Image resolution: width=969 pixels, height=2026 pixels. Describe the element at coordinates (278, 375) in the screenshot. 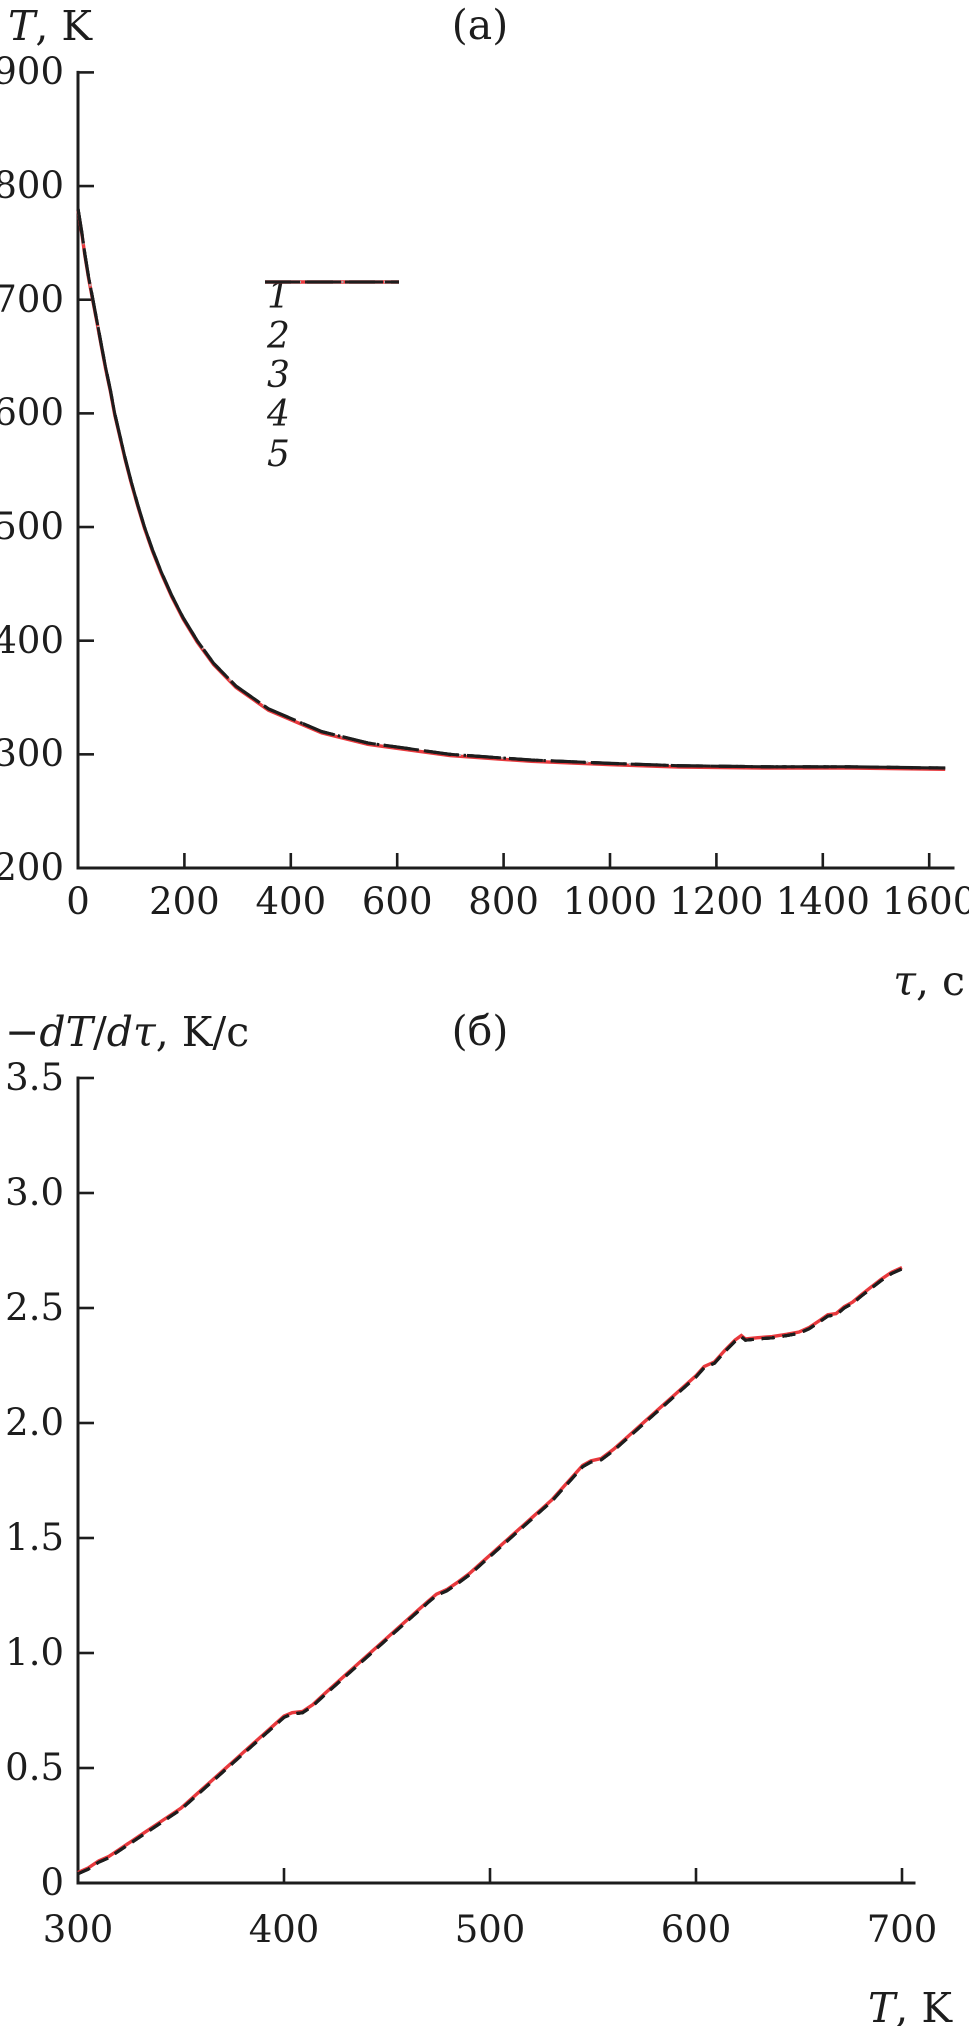

I see `legend-item-label: 3` at that location.